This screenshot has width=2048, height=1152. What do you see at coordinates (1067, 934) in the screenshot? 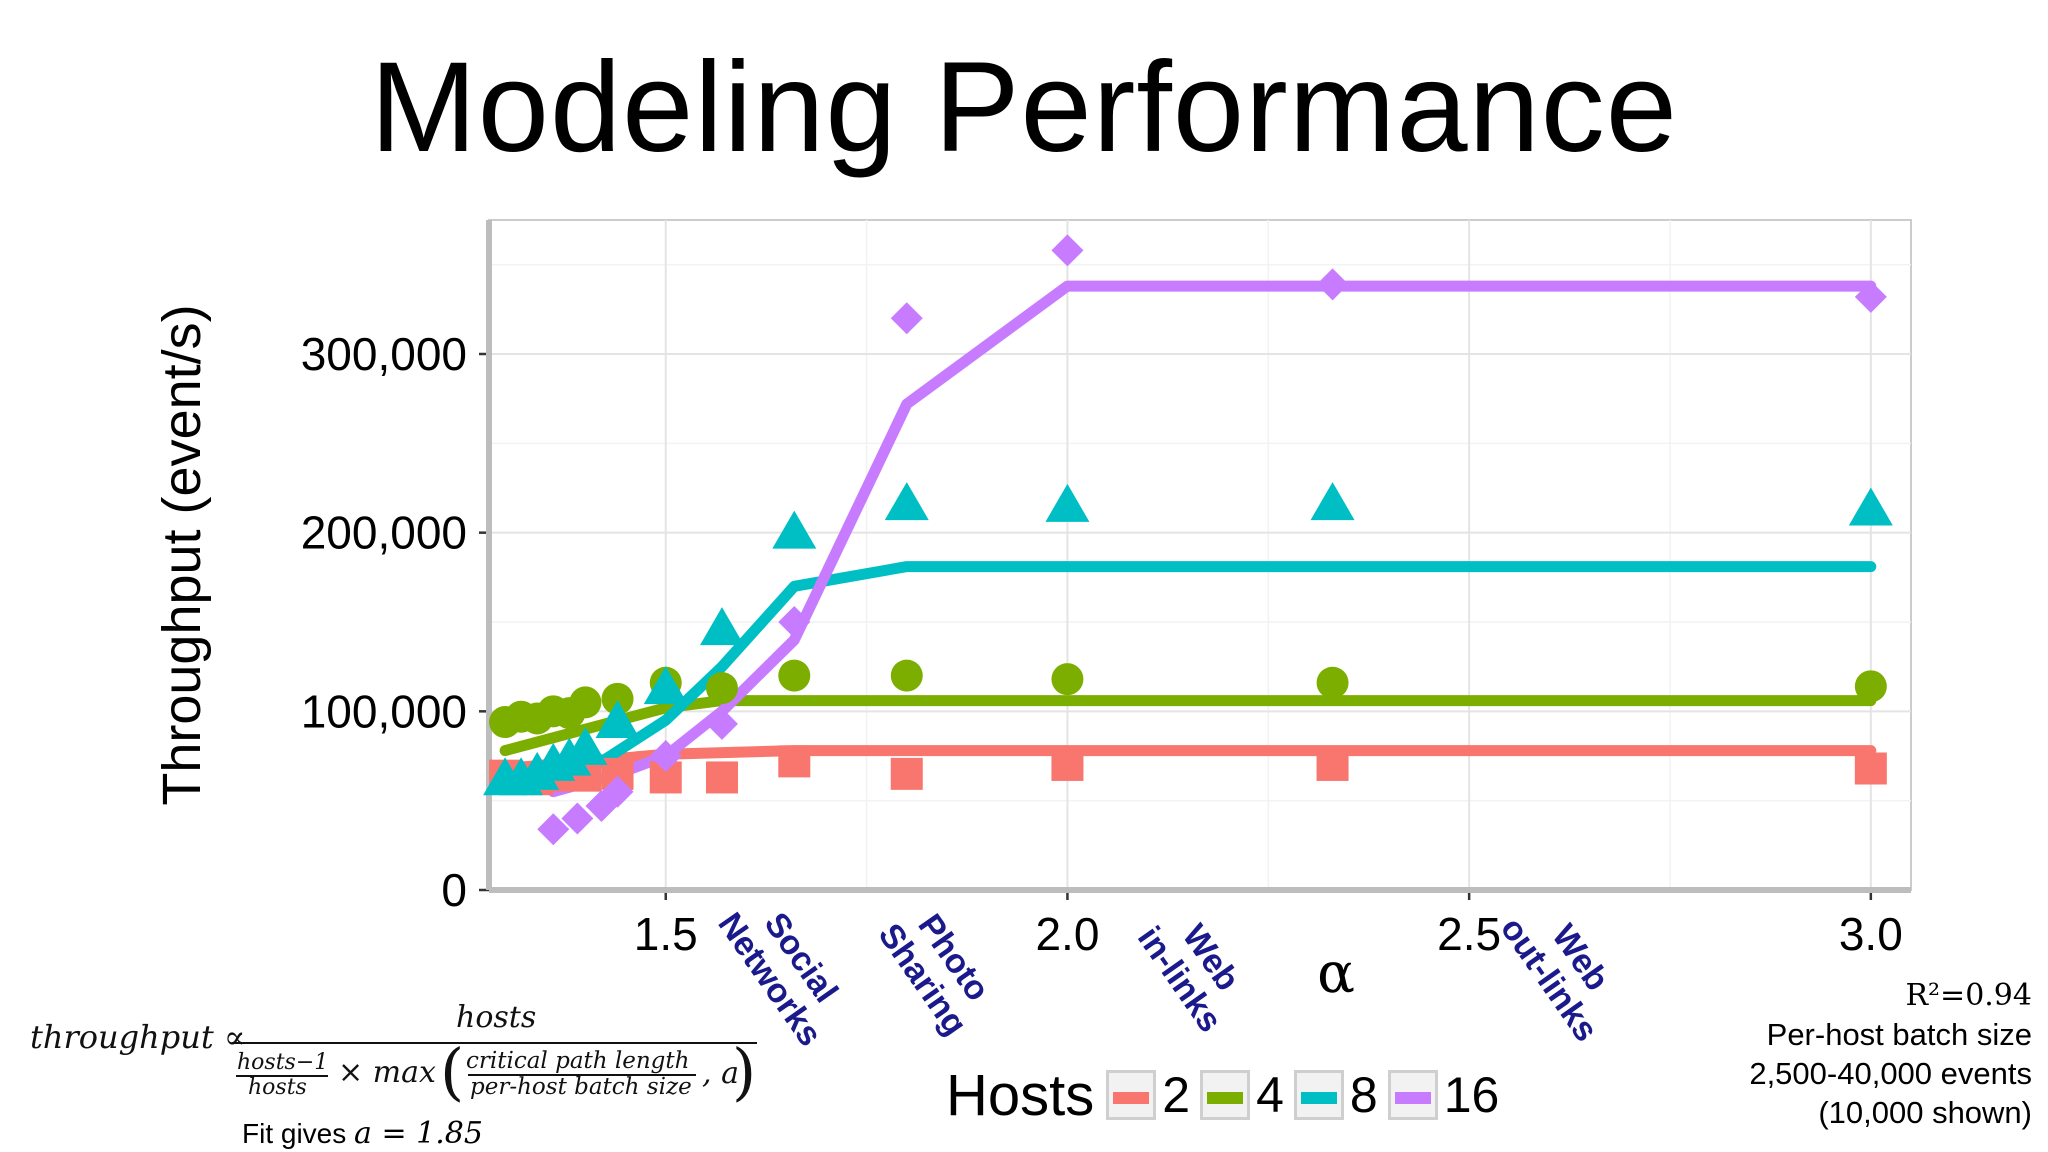
I see `x-tick-label: 2.0` at bounding box center [1067, 934].